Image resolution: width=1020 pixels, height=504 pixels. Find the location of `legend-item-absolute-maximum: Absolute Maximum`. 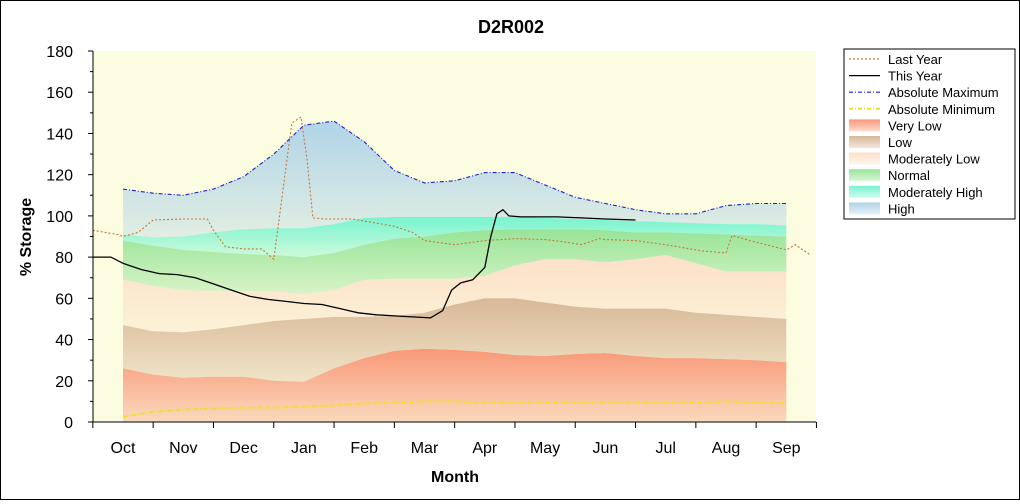

legend-item-absolute-maximum: Absolute Maximum is located at coordinates (924, 92).